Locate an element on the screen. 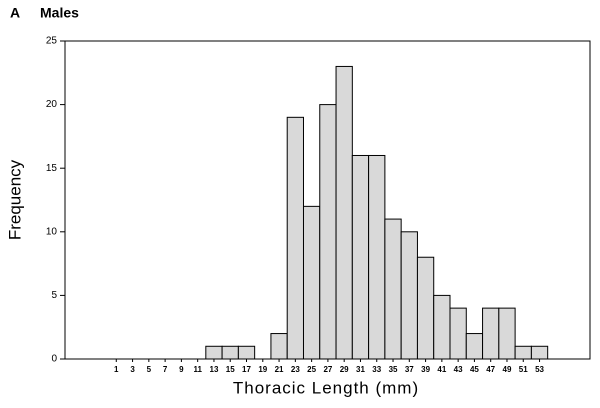 This screenshot has width=600, height=408. x-tick-label: 47 is located at coordinates (490, 369).